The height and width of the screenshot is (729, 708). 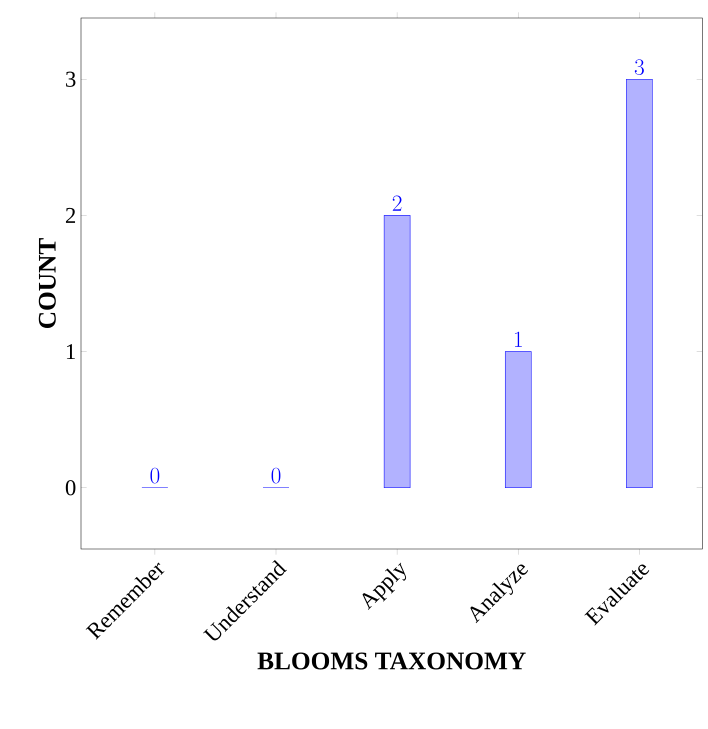 I want to click on x-axis-title: BLOOMS TAXONOMY, so click(x=392, y=661).